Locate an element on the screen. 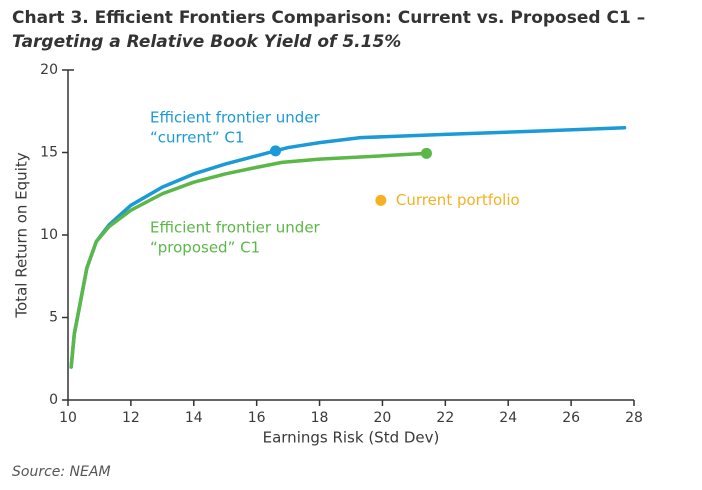 The image size is (702, 490). series-label: “current” C1 is located at coordinates (197, 138).